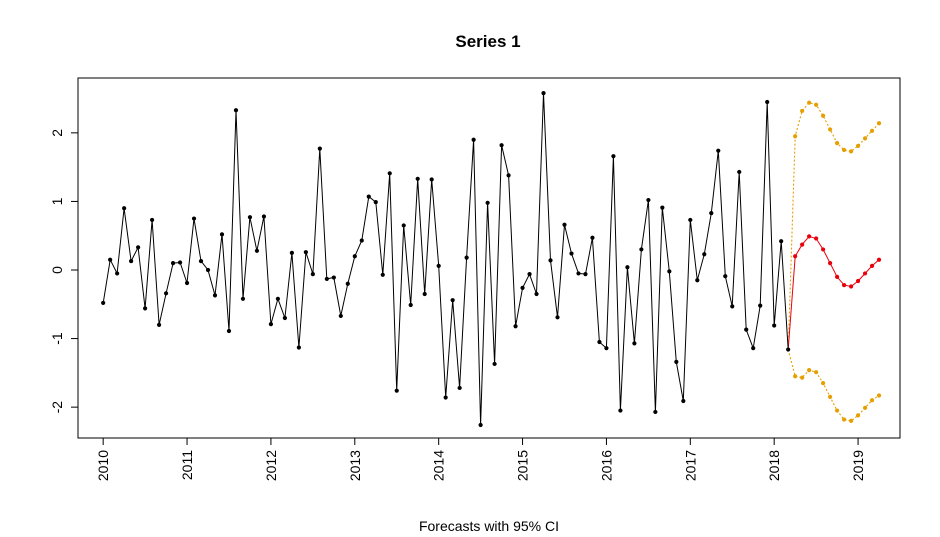 Image resolution: width=940 pixels, height=537 pixels. Describe the element at coordinates (858, 465) in the screenshot. I see `x-tick-label: 2019` at that location.